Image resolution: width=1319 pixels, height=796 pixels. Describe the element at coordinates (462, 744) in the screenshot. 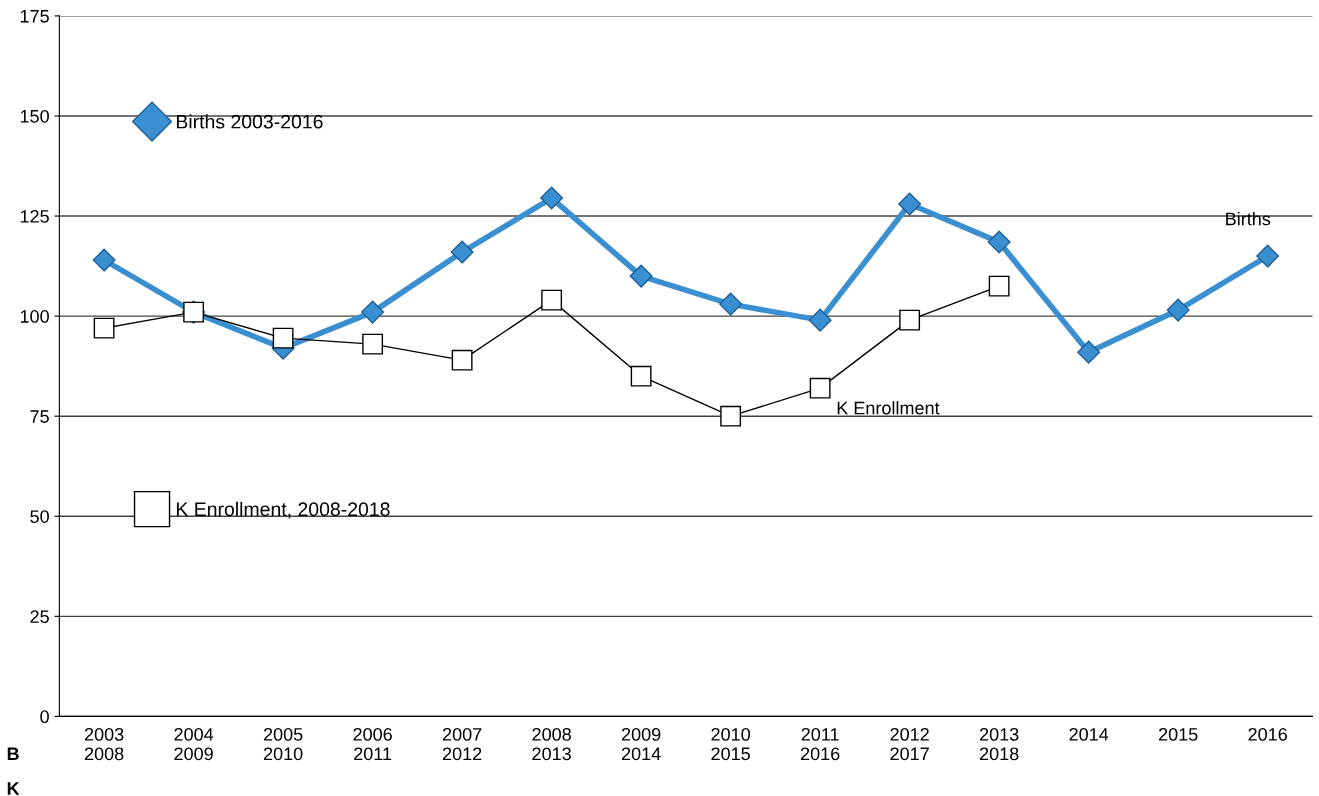

I see `x-tick-label: 2007 2012` at that location.